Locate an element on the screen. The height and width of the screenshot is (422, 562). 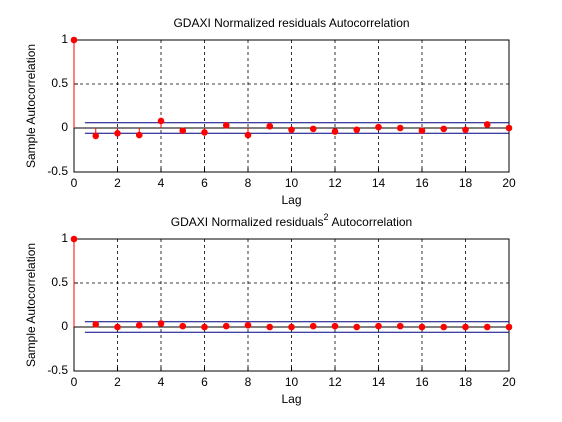
title-text: Autocorrelation is located at coordinates (372, 222).